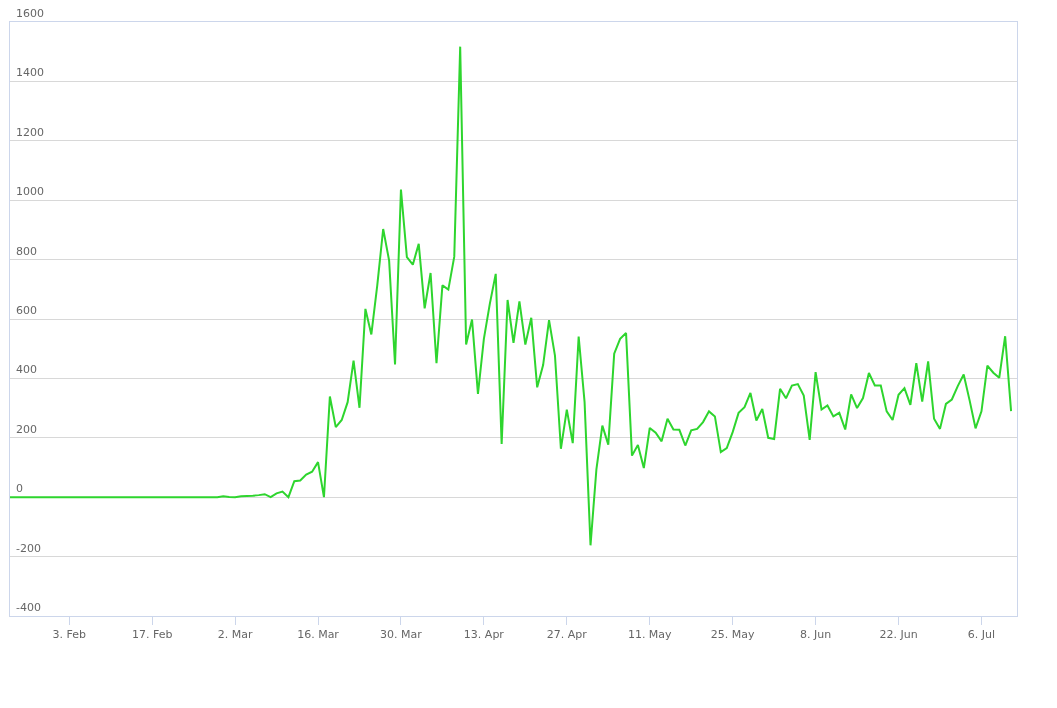 This screenshot has height=708, width=1057. What do you see at coordinates (28, 548) in the screenshot?
I see `y-tick-label: -200` at bounding box center [28, 548].